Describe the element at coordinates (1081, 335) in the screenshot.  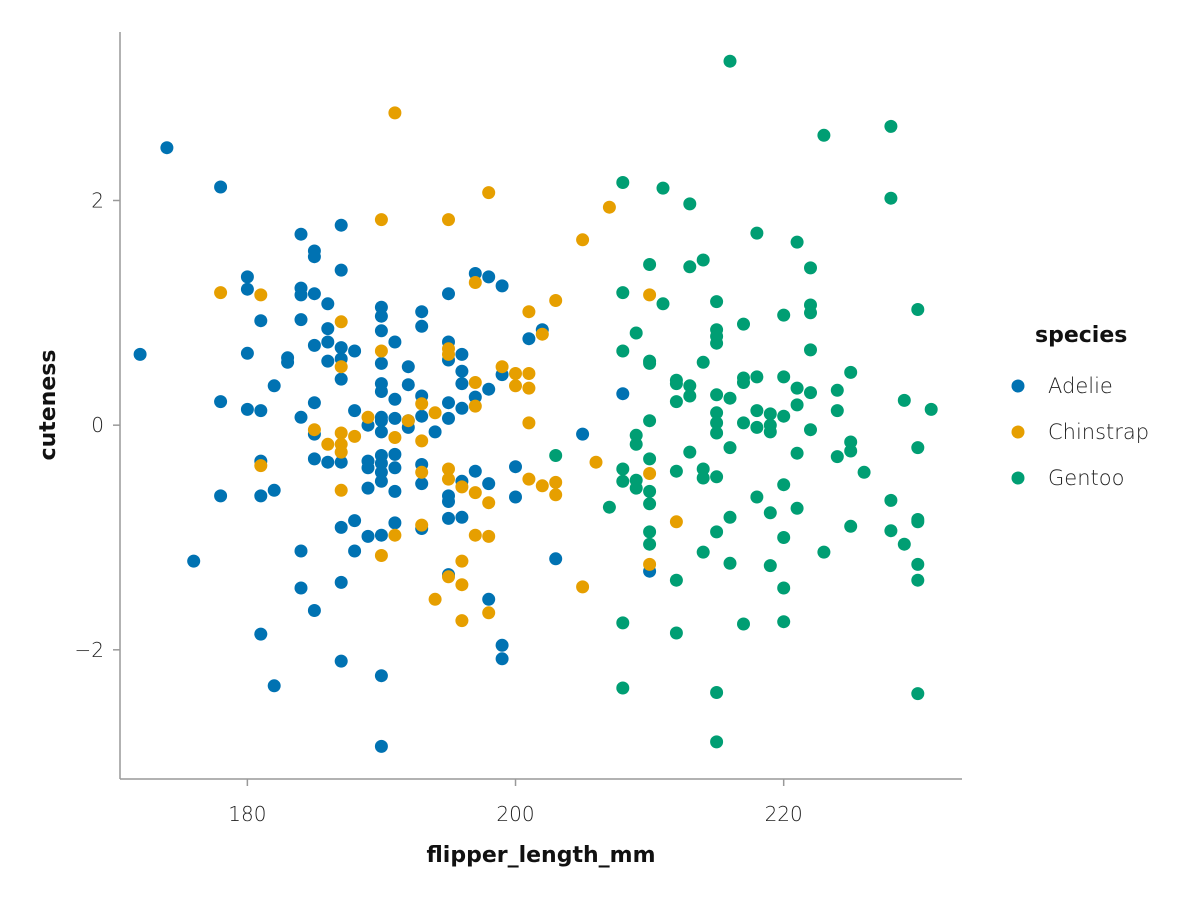
I see `legend-title: species` at that location.